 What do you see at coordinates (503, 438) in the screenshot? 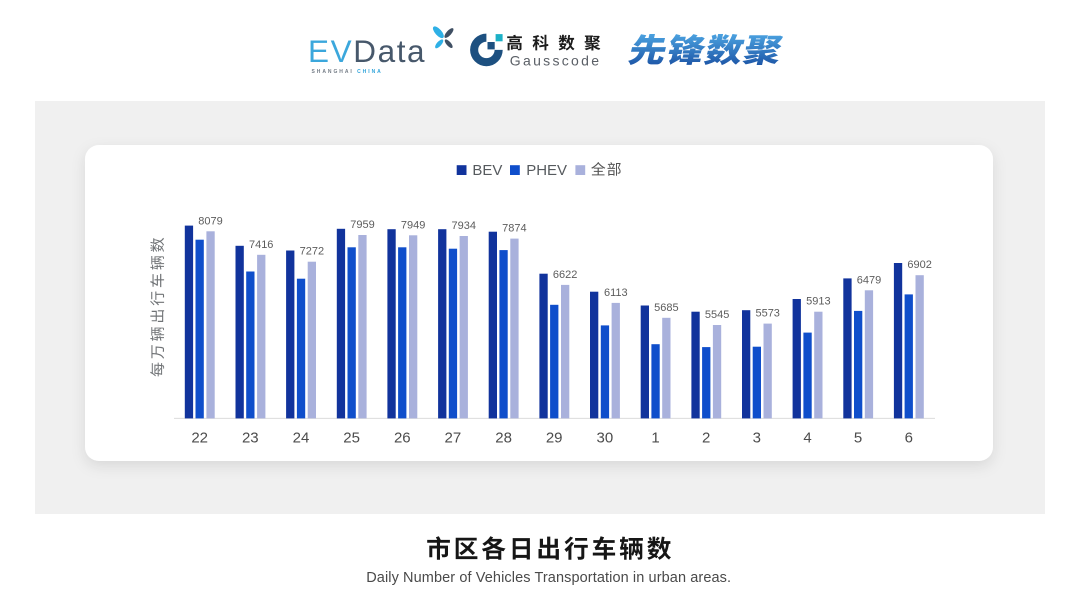
I see `svg-text: 28` at bounding box center [503, 438].